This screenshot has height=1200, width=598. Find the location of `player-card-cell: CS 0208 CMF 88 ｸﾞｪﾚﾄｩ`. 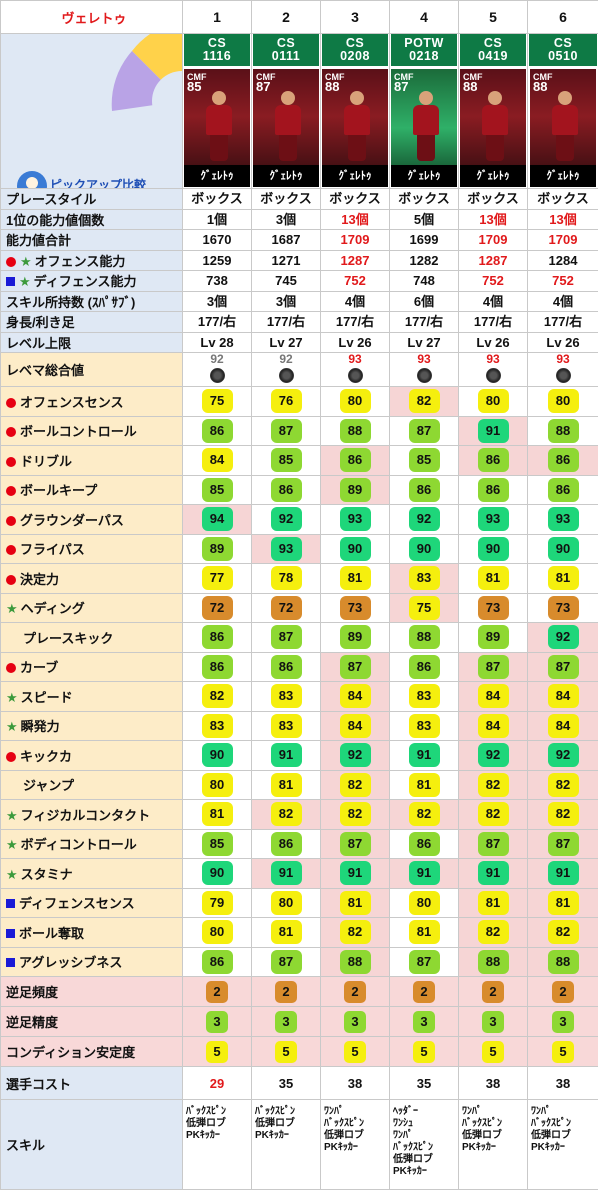

player-card-cell: CS 0208 CMF 88 ｸﾞｪﾚﾄｩ is located at coordinates (355, 111).